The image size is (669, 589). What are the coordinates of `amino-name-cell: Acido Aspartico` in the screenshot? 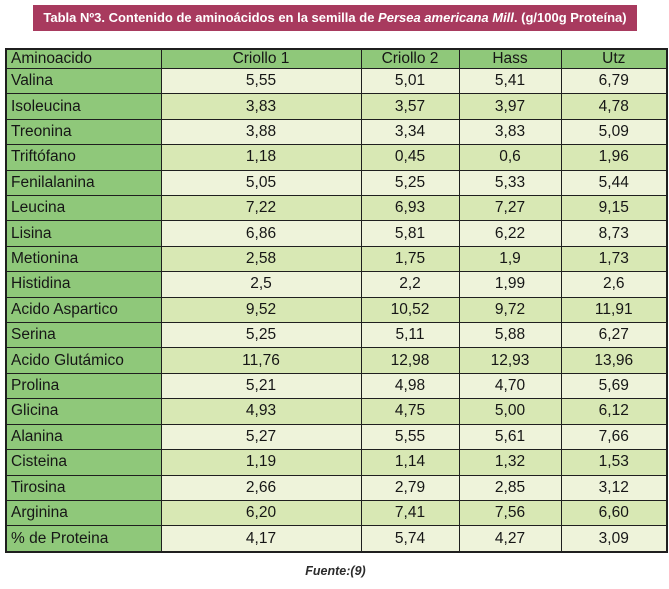 It's located at (83, 310).